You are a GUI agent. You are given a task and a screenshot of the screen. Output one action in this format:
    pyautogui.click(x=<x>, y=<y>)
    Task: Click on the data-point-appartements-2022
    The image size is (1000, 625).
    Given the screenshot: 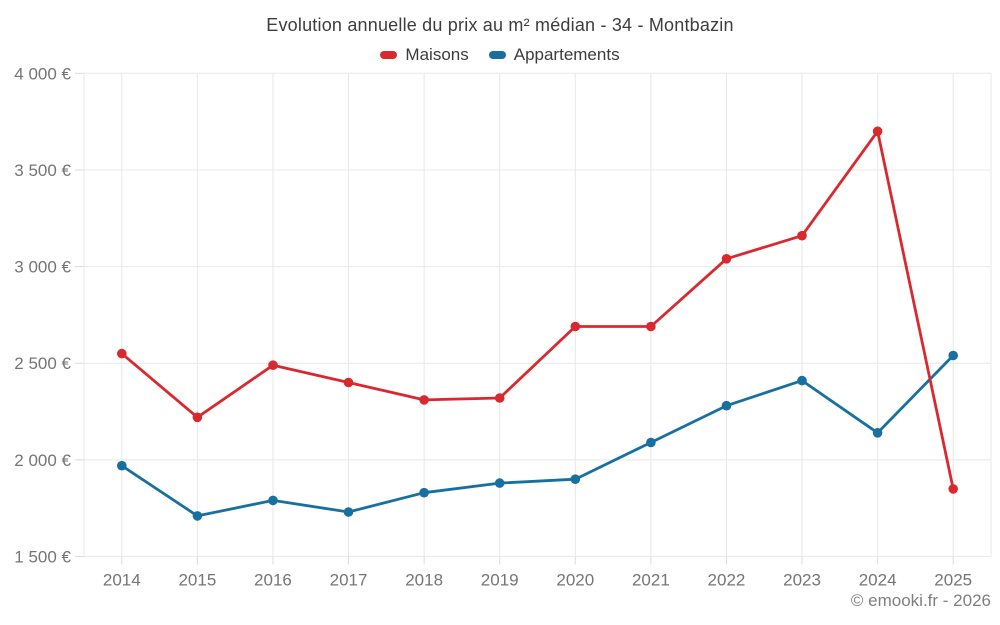 What is the action you would take?
    pyautogui.click(x=726, y=405)
    